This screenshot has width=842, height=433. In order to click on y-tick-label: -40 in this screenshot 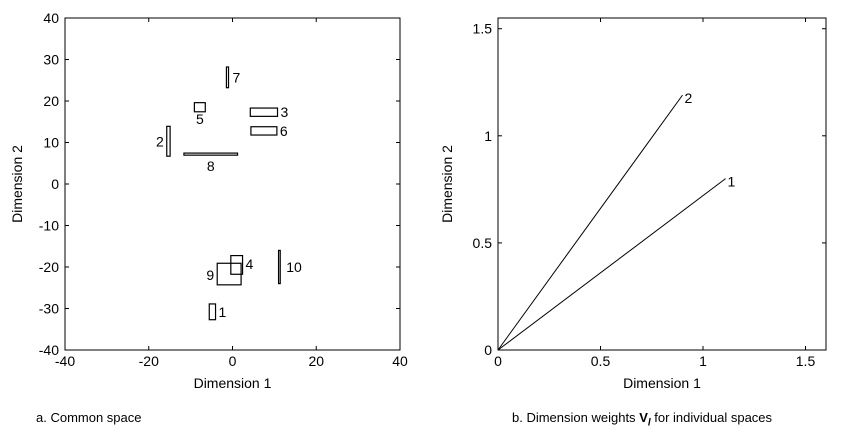, I will do `click(49, 350)`.